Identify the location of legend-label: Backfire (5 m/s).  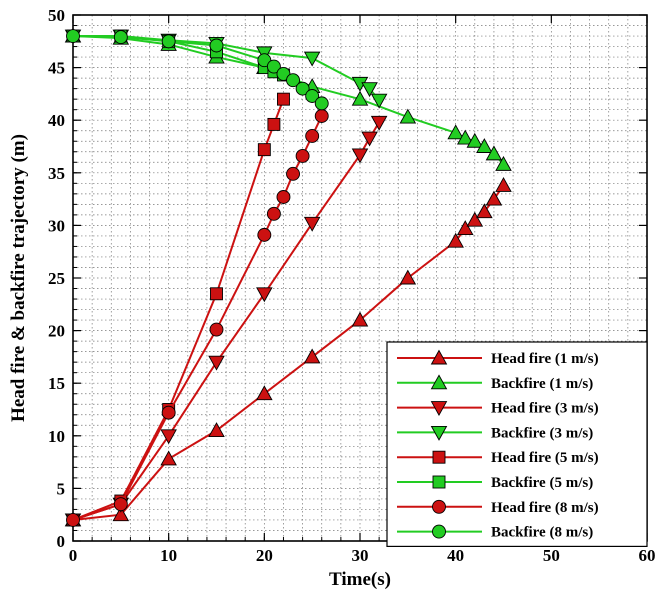
(542, 483).